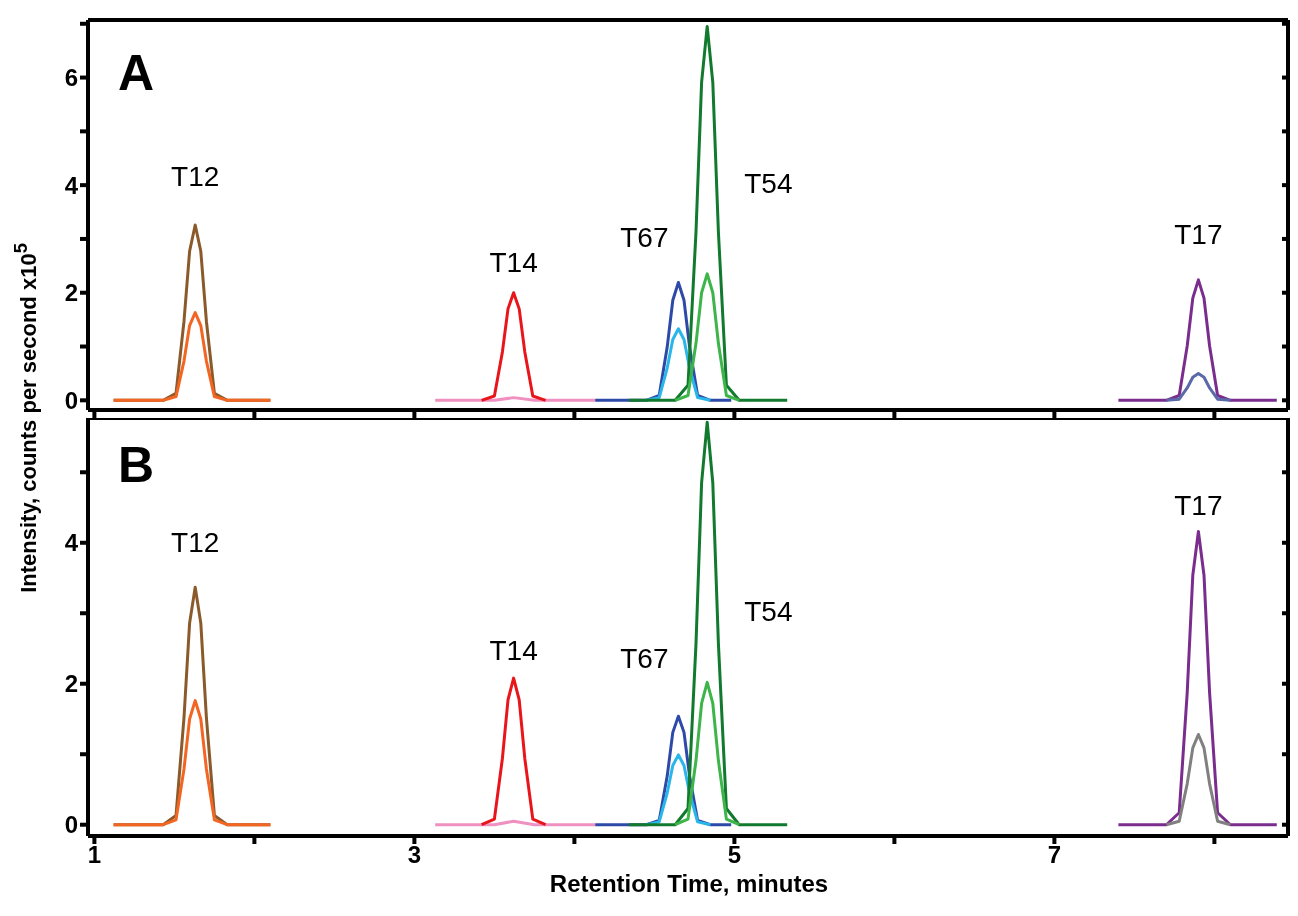  Describe the element at coordinates (71, 78) in the screenshot. I see `y-tick-label: 6` at that location.